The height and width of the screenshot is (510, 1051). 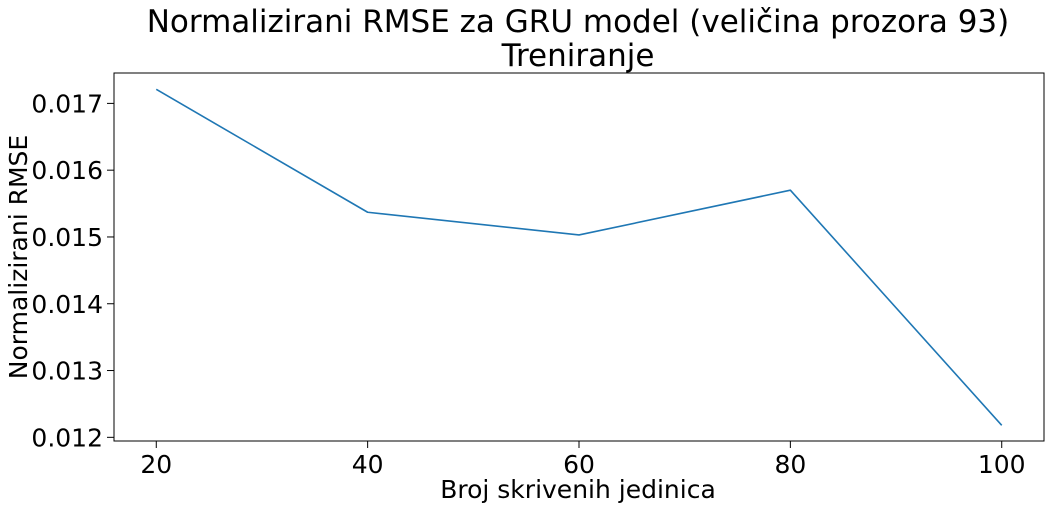 What do you see at coordinates (67, 237) in the screenshot?
I see `y-tick-label: 0.015` at bounding box center [67, 237].